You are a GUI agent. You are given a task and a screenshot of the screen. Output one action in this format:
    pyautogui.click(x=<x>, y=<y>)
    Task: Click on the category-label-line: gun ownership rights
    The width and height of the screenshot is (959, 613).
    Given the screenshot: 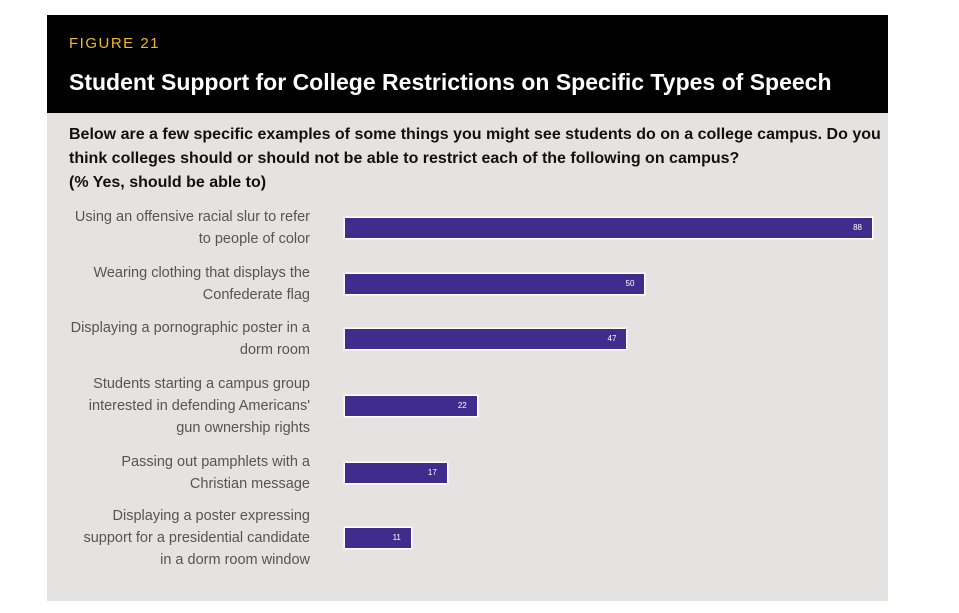 What is the action you would take?
    pyautogui.click(x=243, y=428)
    